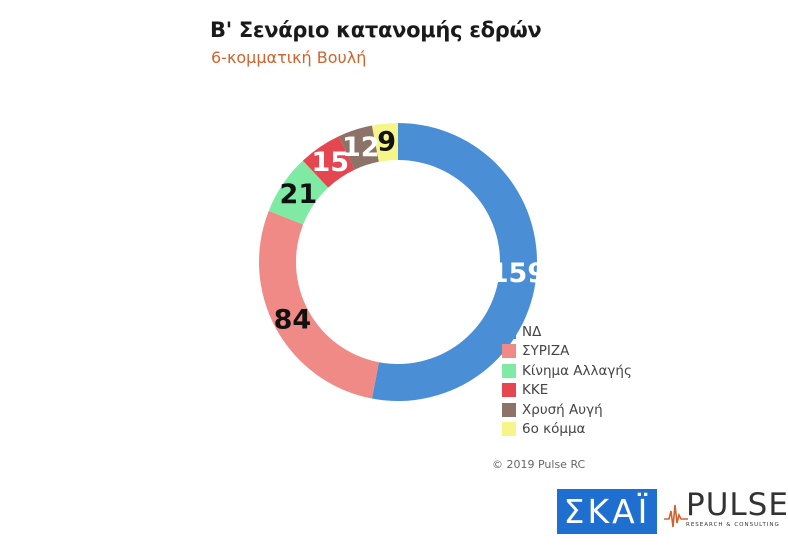 The image size is (788, 559). What do you see at coordinates (293, 320) in the screenshot?
I see `data-label-2: 84` at bounding box center [293, 320].